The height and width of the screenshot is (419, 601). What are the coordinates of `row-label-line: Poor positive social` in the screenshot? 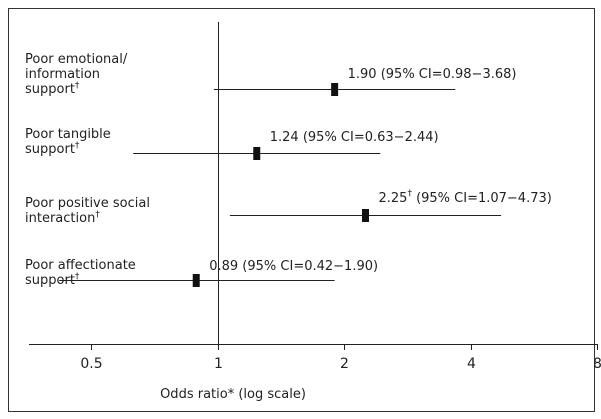 It's located at (87, 203).